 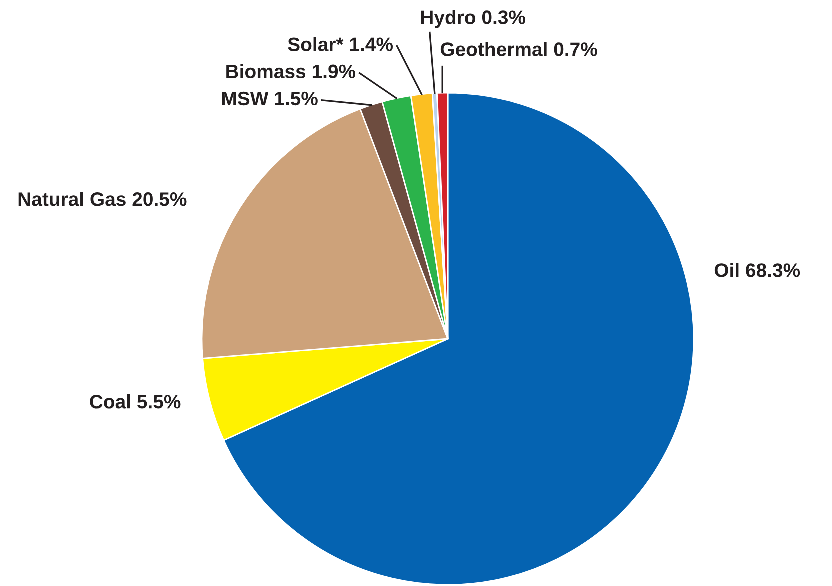 What do you see at coordinates (519, 49) in the screenshot?
I see `slice-label: Geothermal 0.7%` at bounding box center [519, 49].